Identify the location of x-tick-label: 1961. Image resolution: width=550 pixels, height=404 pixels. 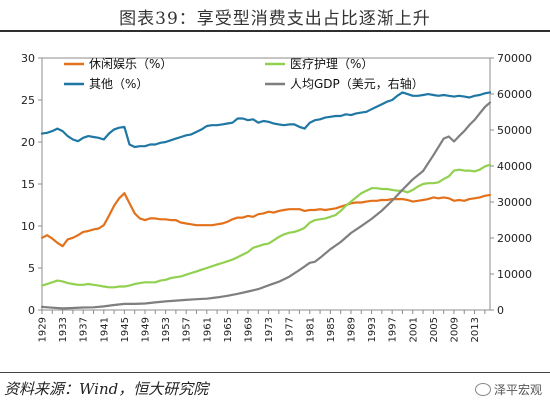
(207, 329).